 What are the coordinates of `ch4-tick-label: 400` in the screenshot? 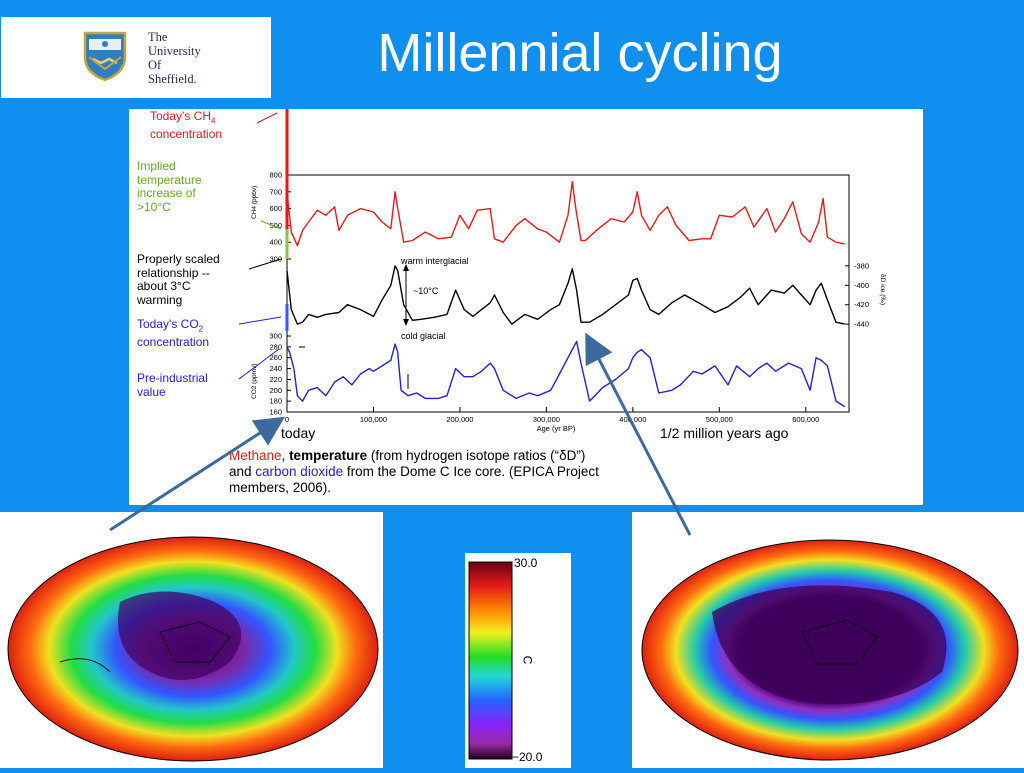 It's located at (275, 242).